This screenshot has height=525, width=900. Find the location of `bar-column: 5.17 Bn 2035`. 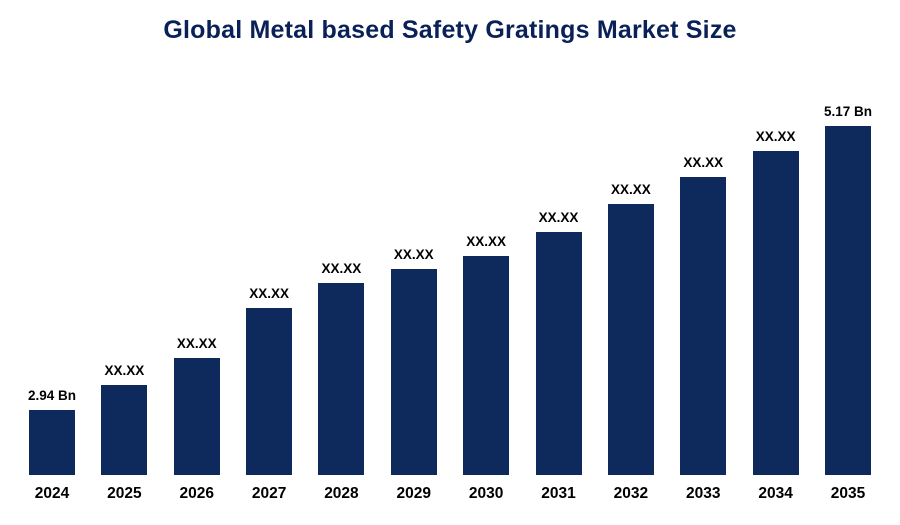

bar-column: 5.17 Bn 2035 is located at coordinates (848, 277).